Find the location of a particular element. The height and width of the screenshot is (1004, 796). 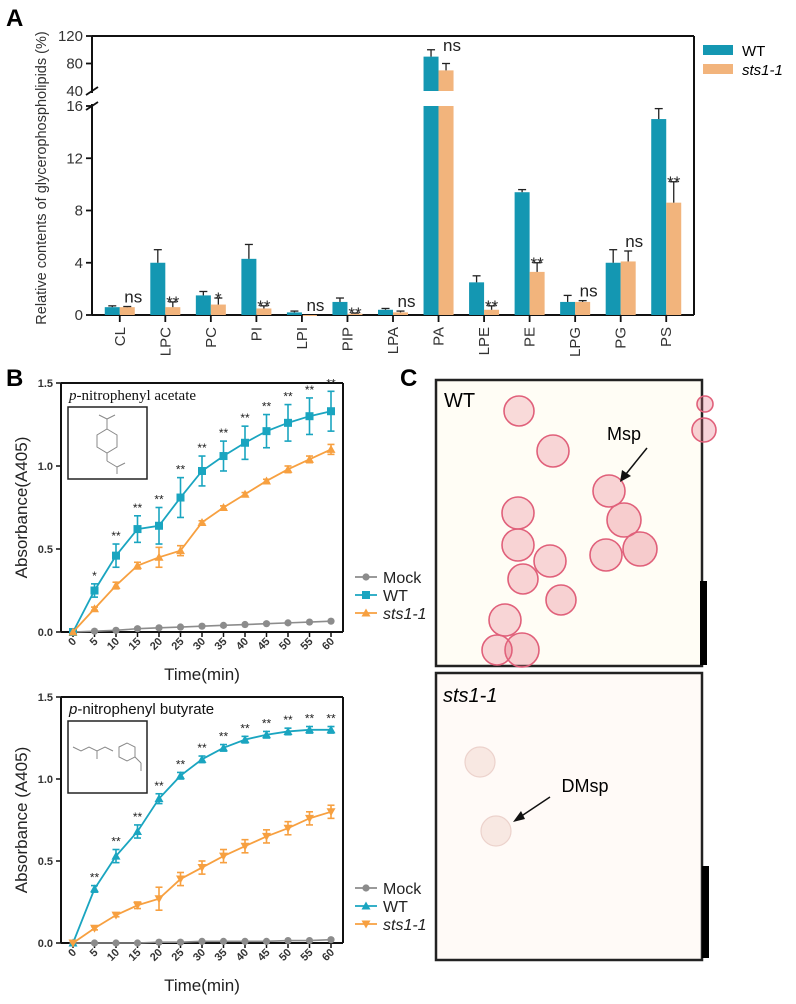

y-tick-label: 80 is located at coordinates (74, 64).